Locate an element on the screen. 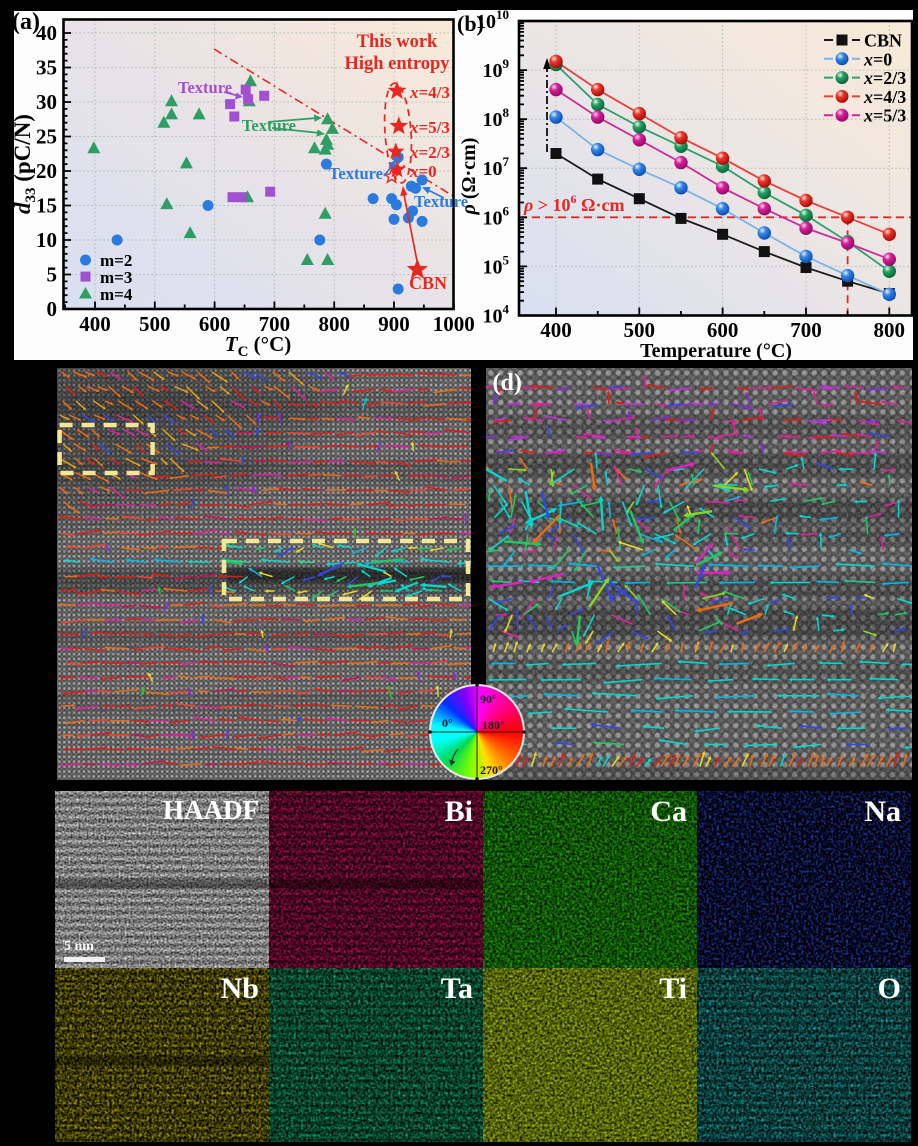 The width and height of the screenshot is (918, 1146). svg-text: (a) is located at coordinates (26, 22).